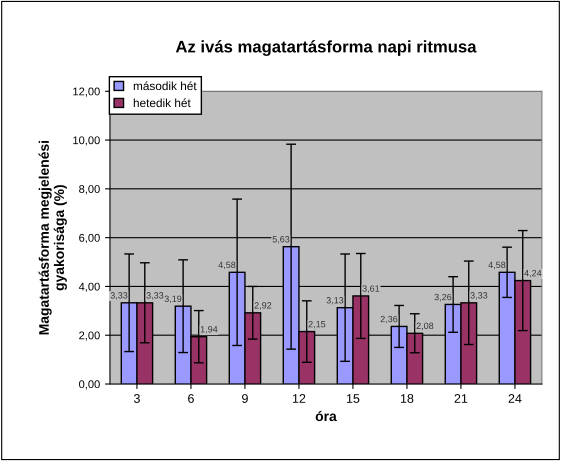  What do you see at coordinates (173, 300) in the screenshot?
I see `data-label: 3,19` at bounding box center [173, 300].